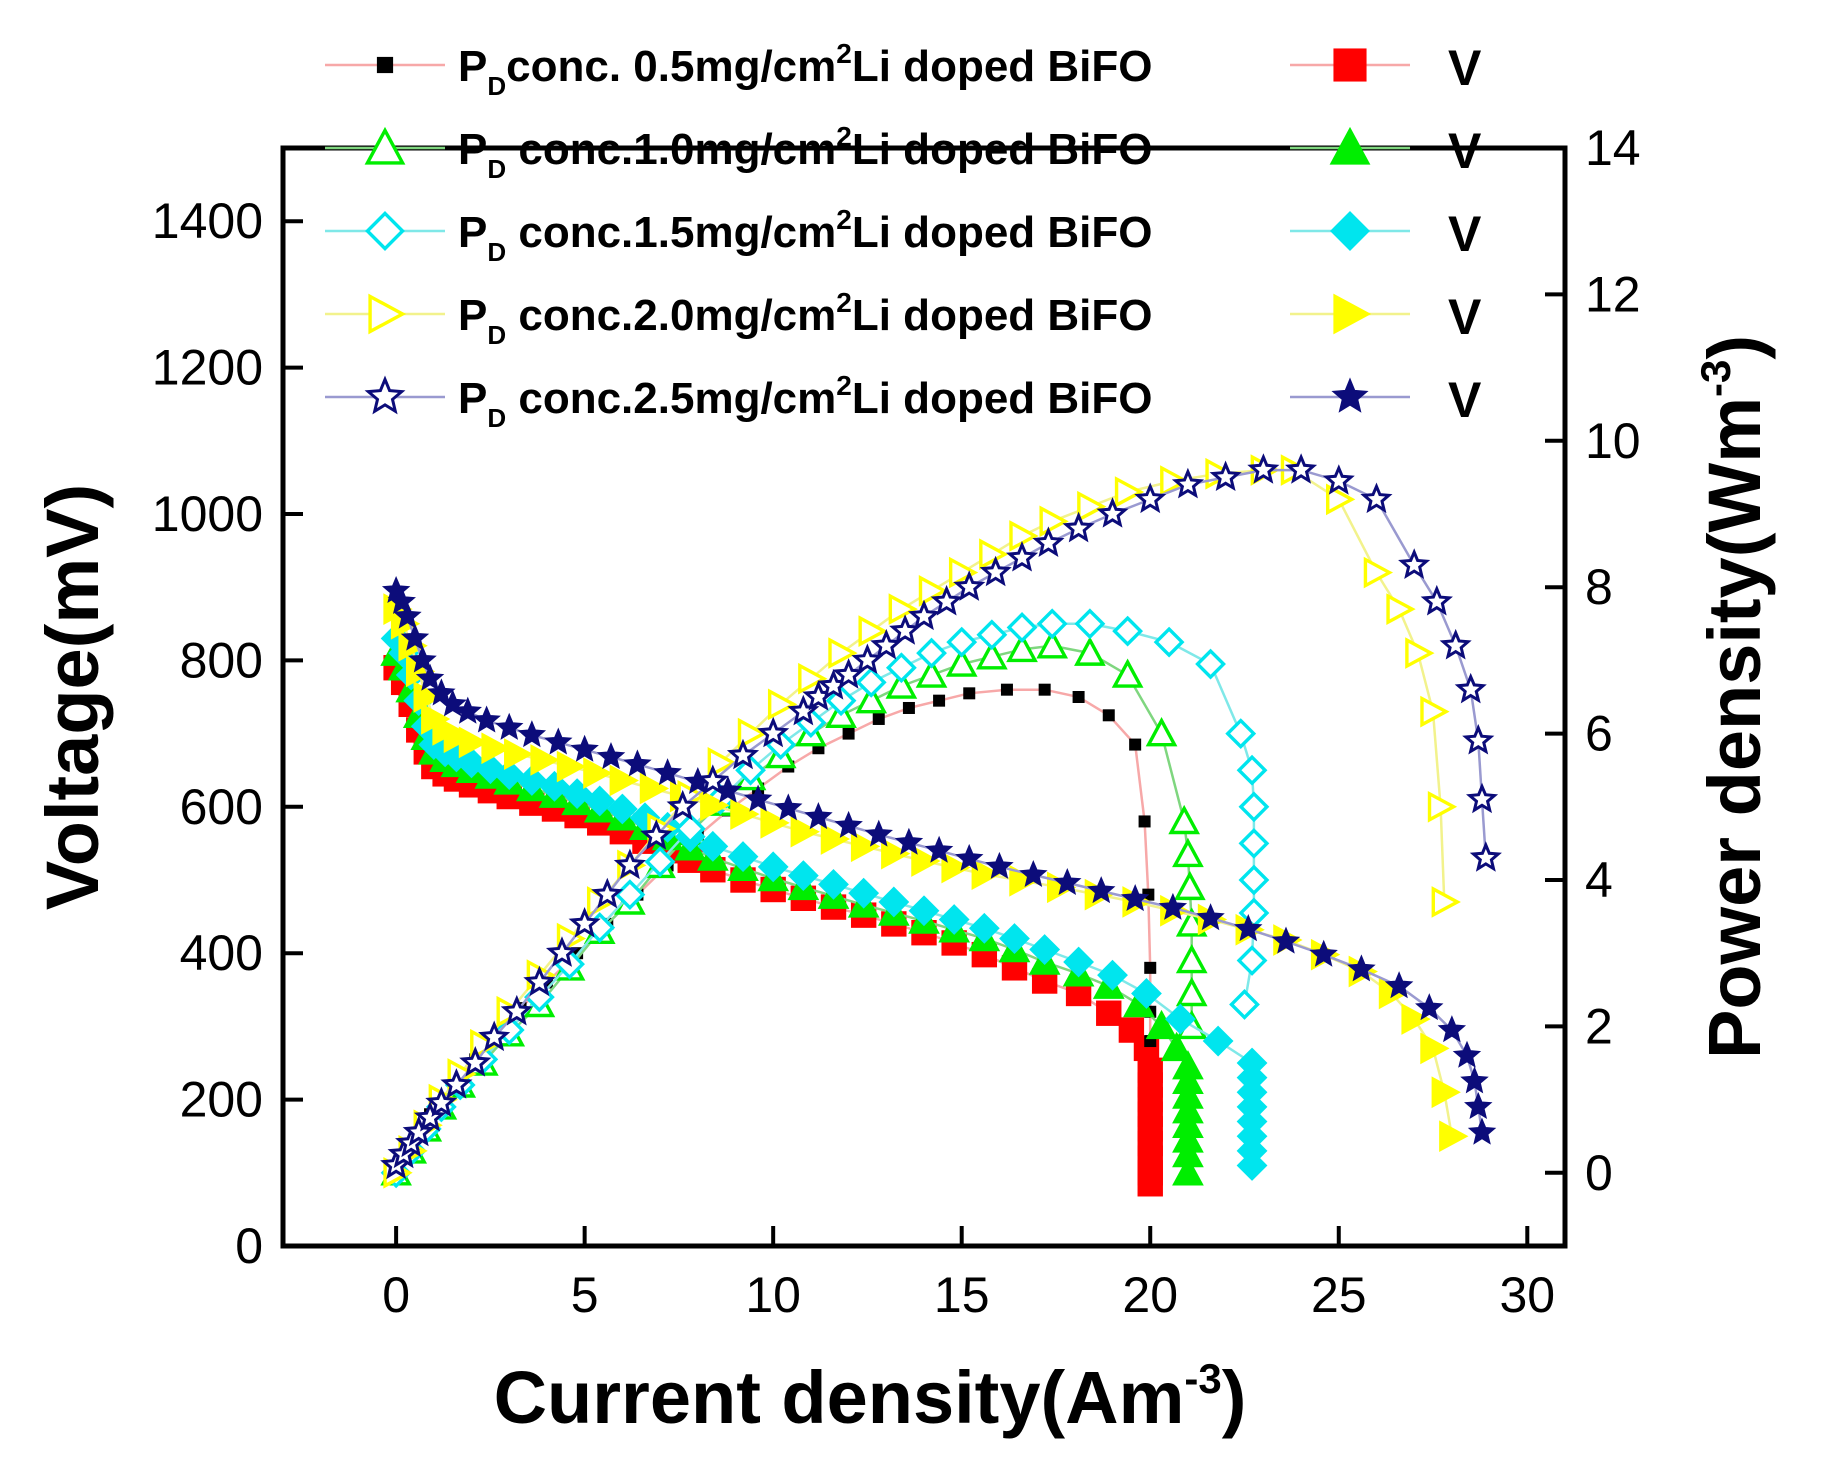 The width and height of the screenshot is (1829, 1458). I want to click on legend-label: PD conc.1.5mg/cm2Li doped BiFO, so click(805, 235).